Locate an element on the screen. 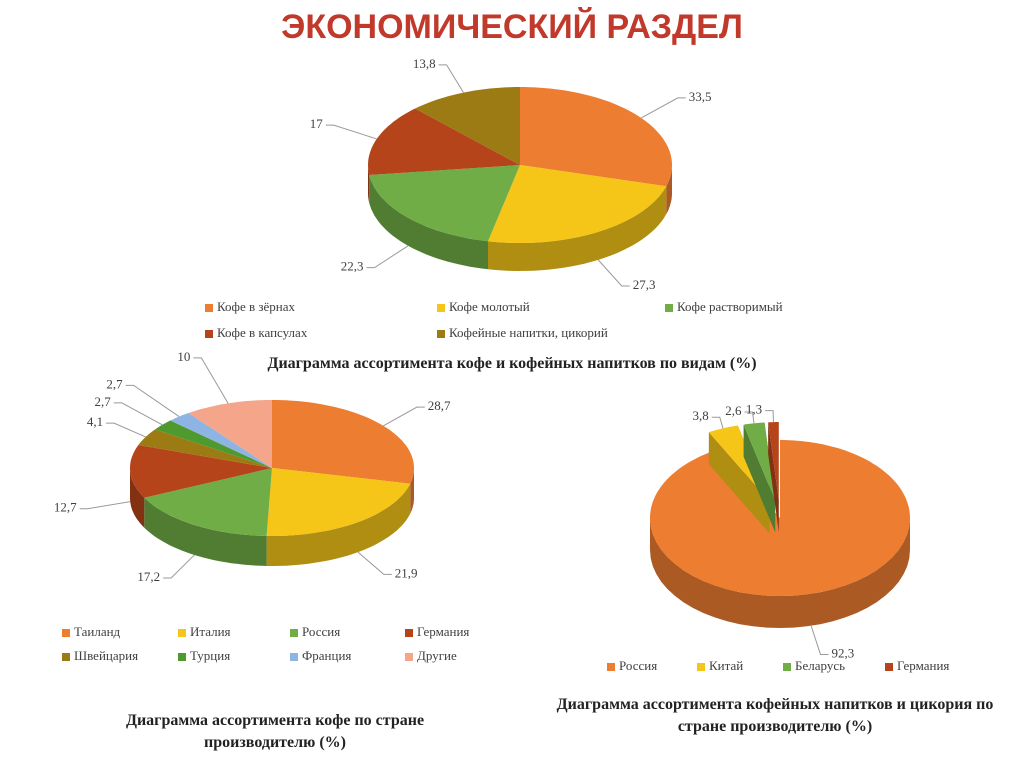 This screenshot has height=767, width=1024. data-label: 21,9 is located at coordinates (406, 572).